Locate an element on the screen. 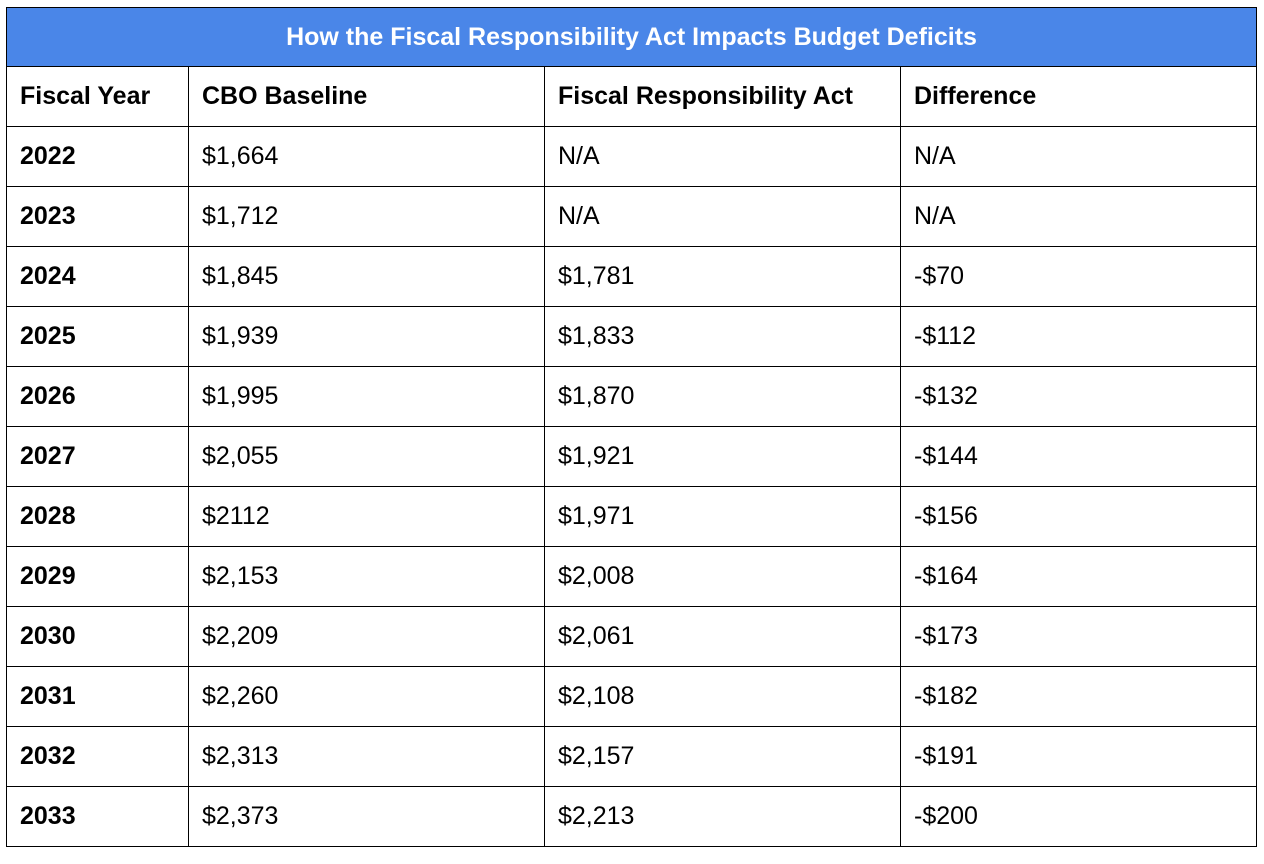 This screenshot has height=864, width=1264. year-cell: 2025 is located at coordinates (97, 336).